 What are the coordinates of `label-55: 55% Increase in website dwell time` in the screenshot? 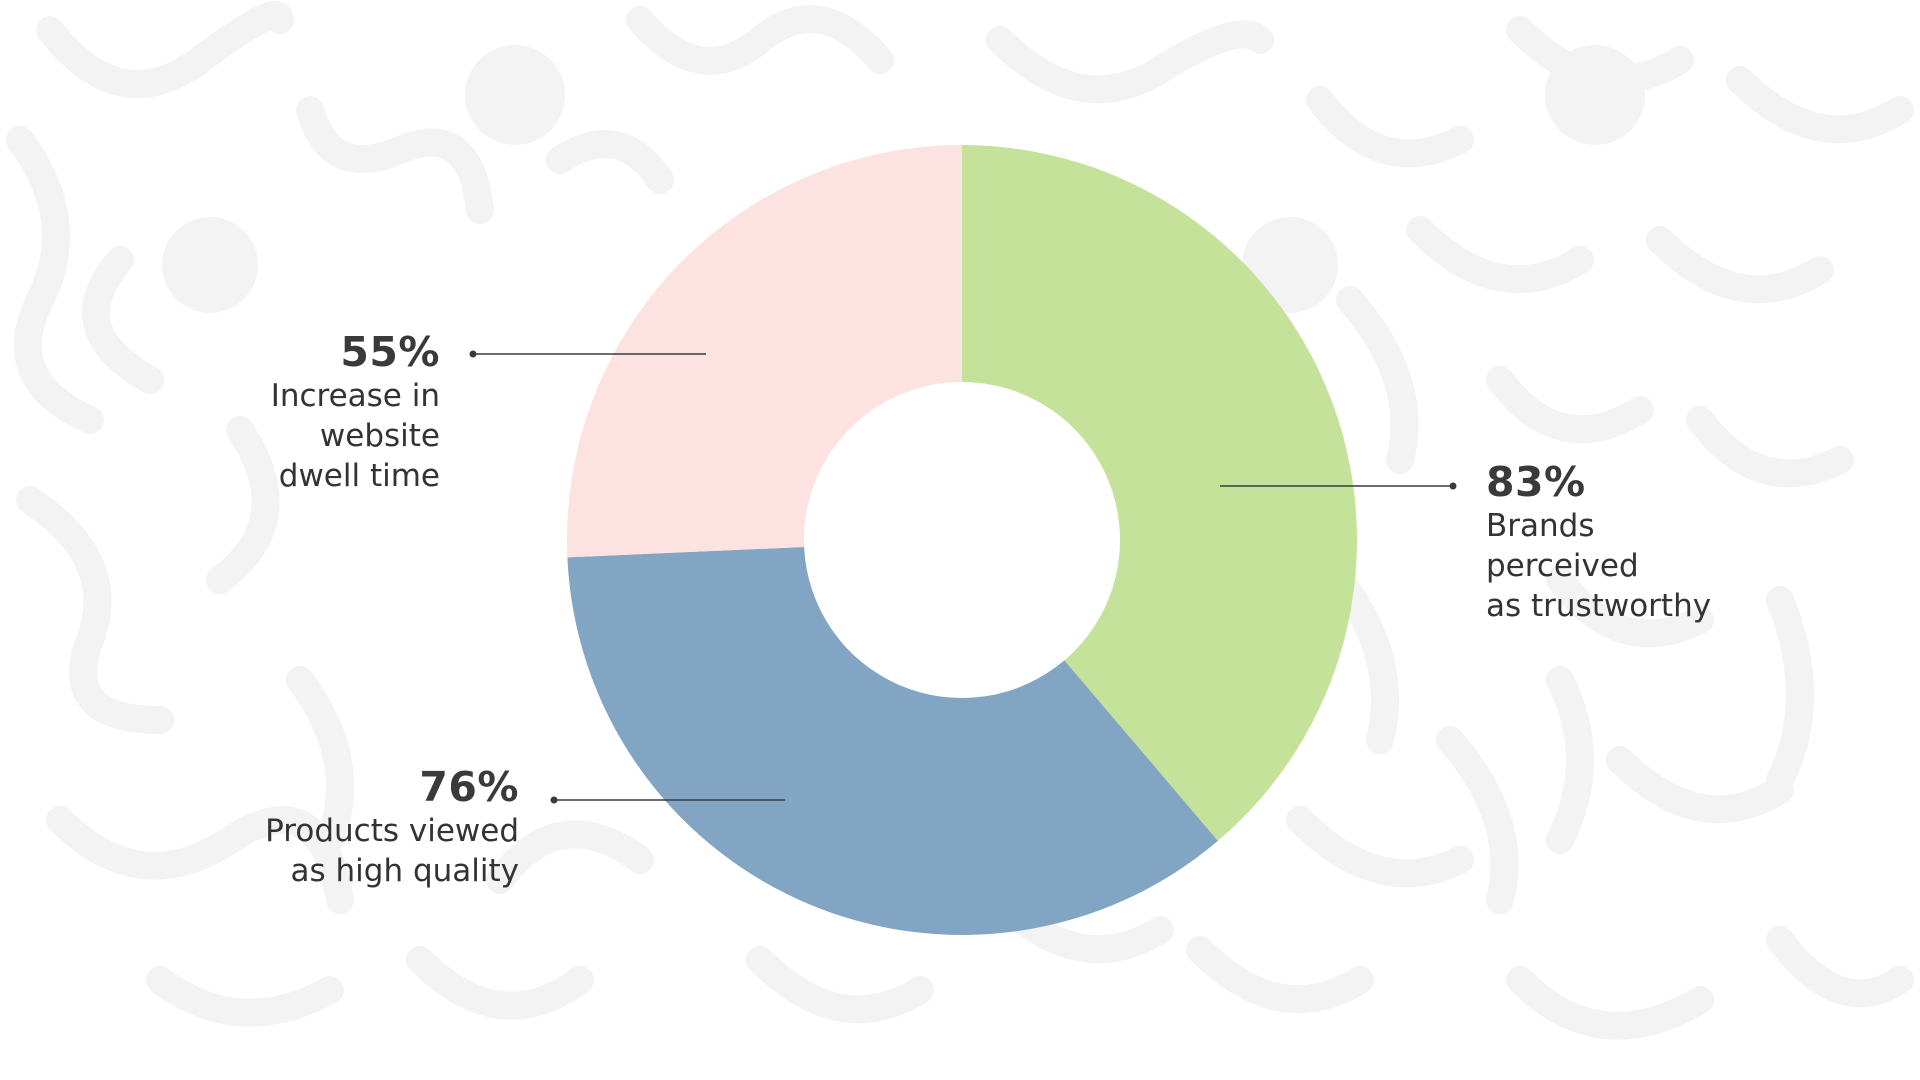 It's located at (355, 412).